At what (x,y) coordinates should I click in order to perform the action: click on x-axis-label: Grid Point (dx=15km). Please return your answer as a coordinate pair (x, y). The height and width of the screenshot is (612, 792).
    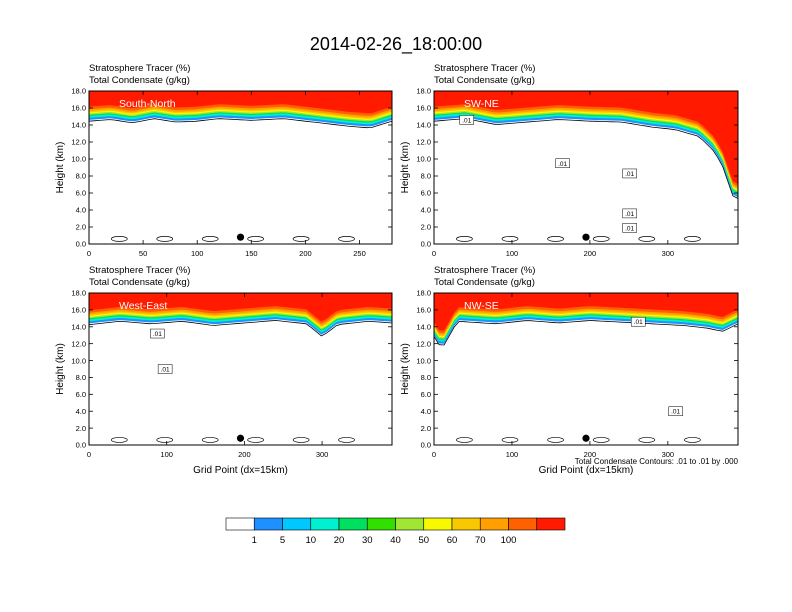
    Looking at the image, I should click on (240, 470).